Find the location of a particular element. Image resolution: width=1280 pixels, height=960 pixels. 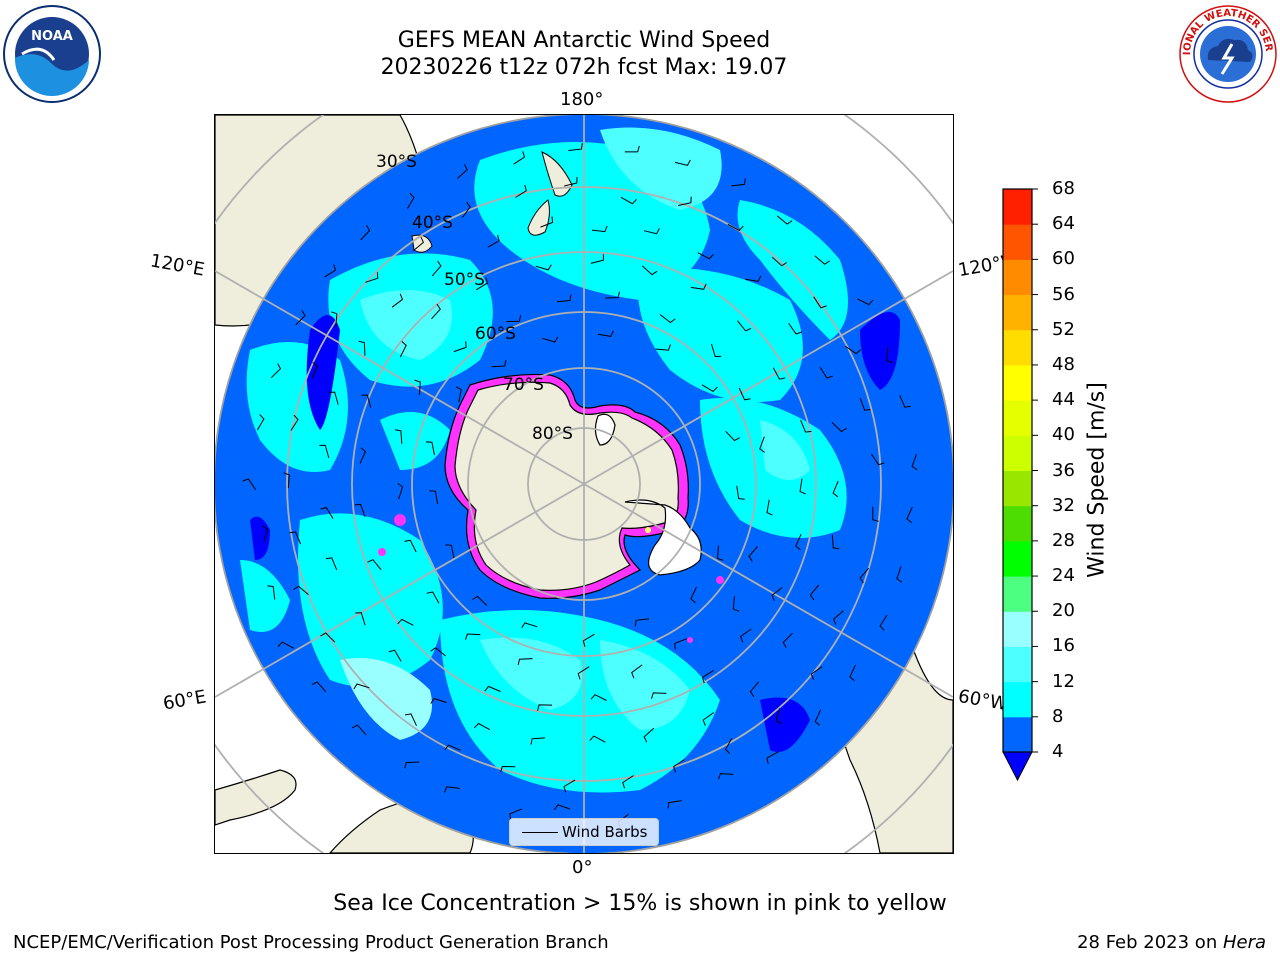

colorbar-tick-label: 52 is located at coordinates (1063, 329).